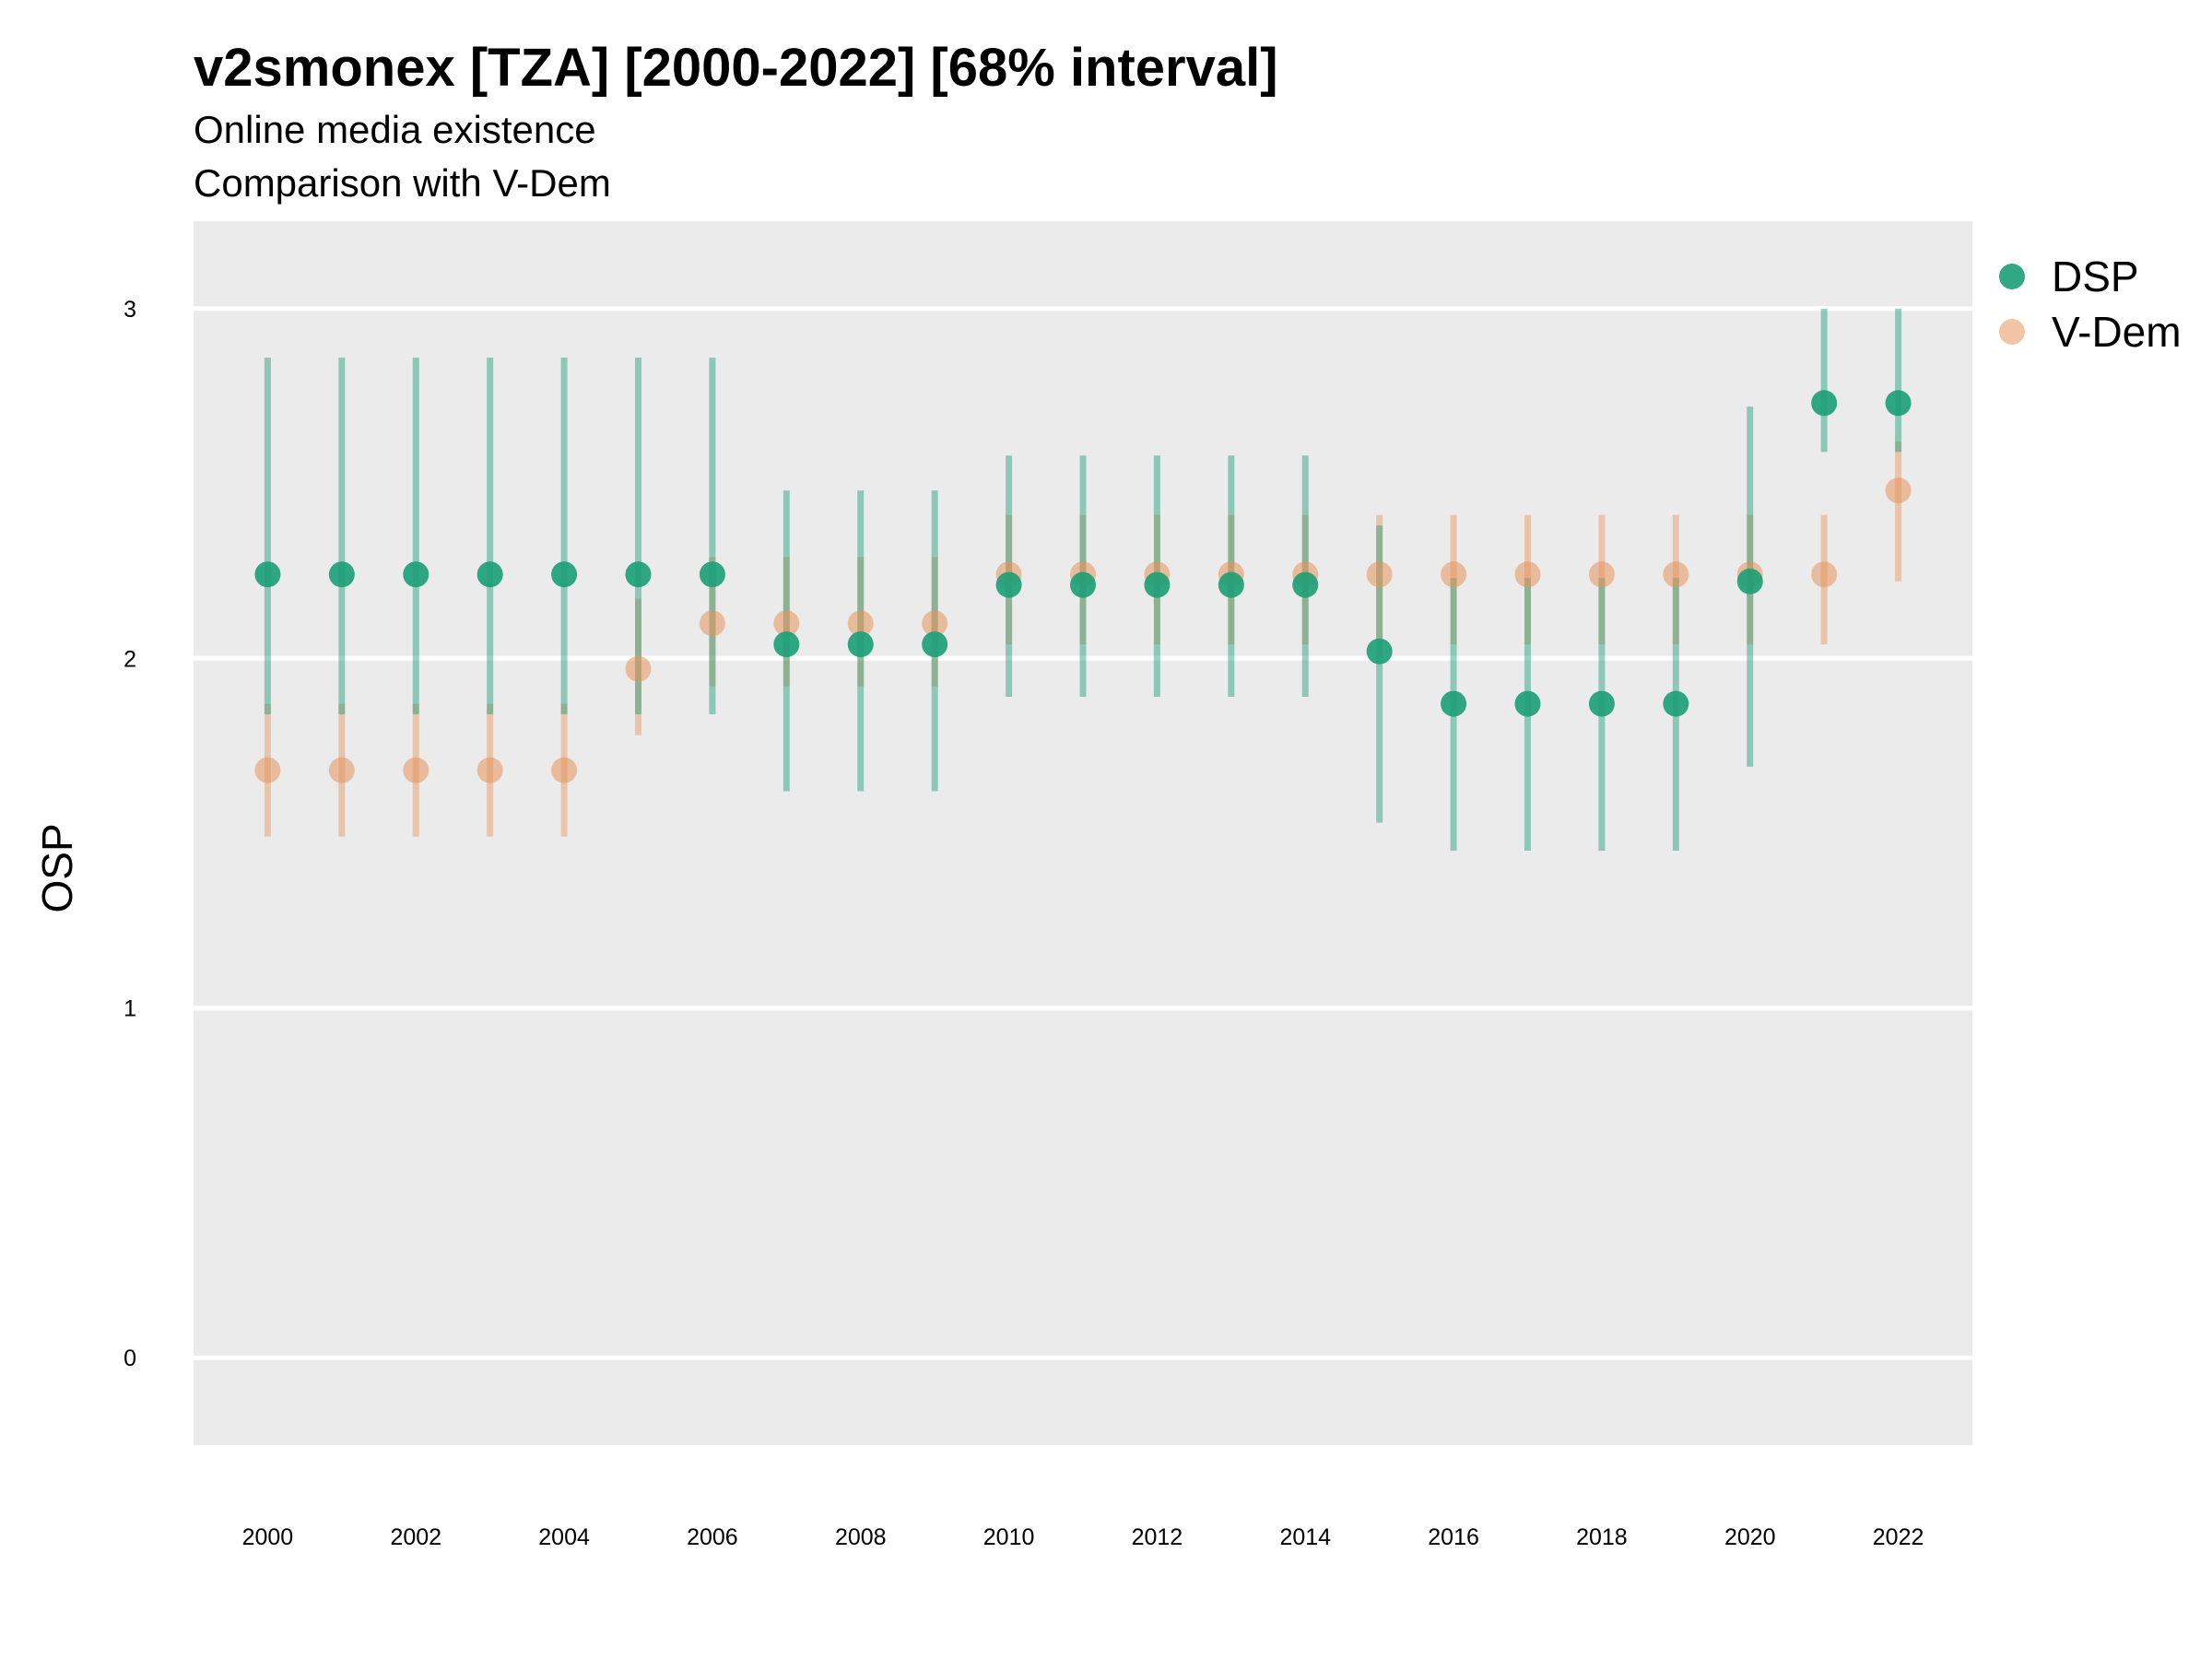 The height and width of the screenshot is (1659, 2212). What do you see at coordinates (57, 867) in the screenshot?
I see `y-axis-title: OSP` at bounding box center [57, 867].